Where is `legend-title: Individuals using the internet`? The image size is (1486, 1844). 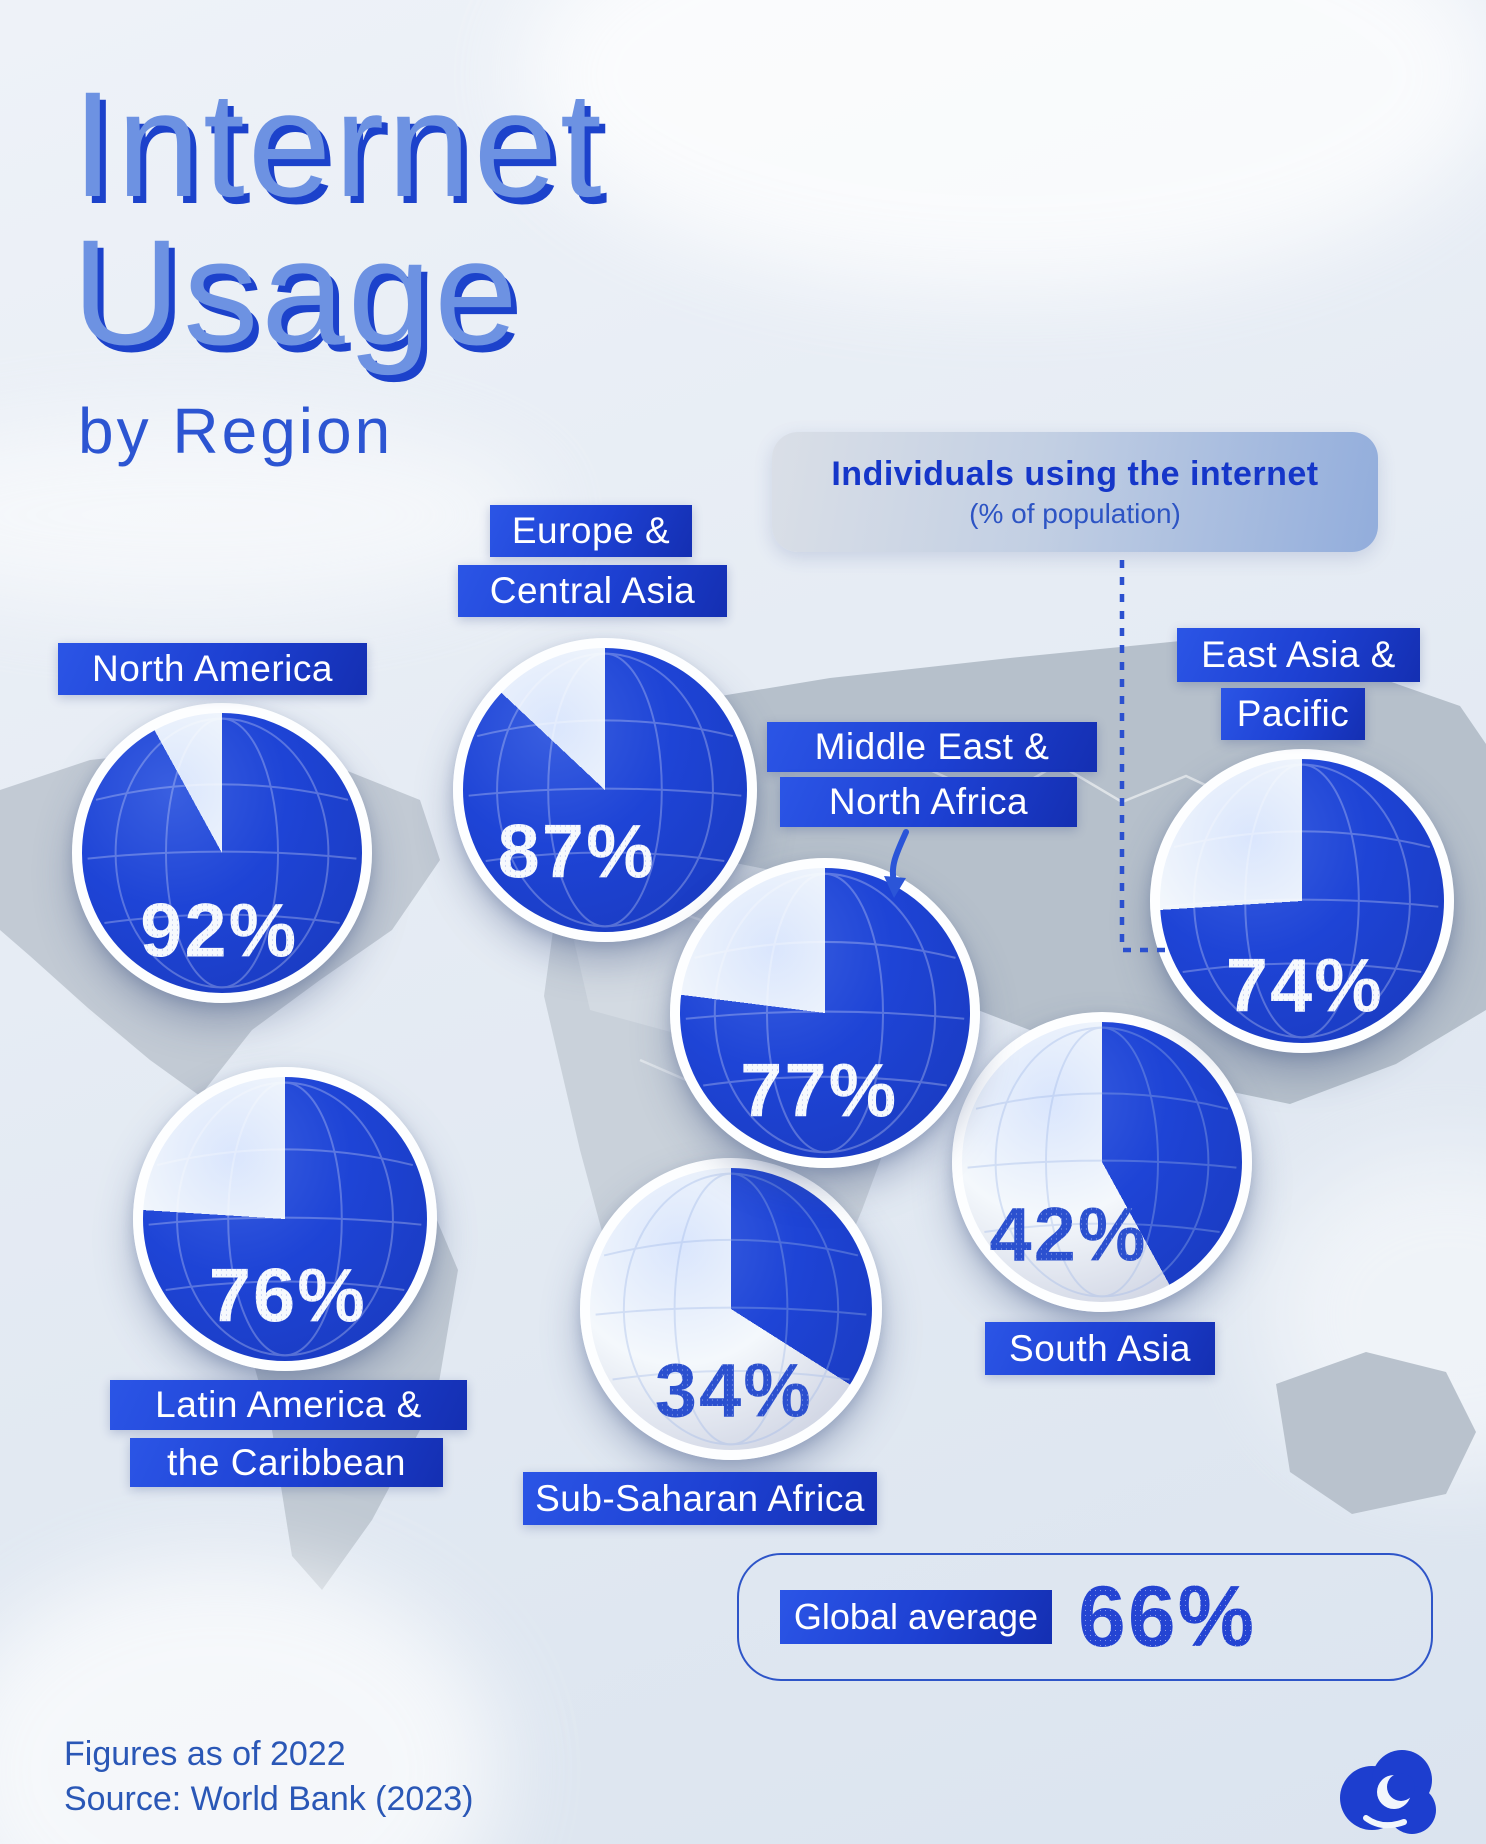 legend-title: Individuals using the internet is located at coordinates (1075, 473).